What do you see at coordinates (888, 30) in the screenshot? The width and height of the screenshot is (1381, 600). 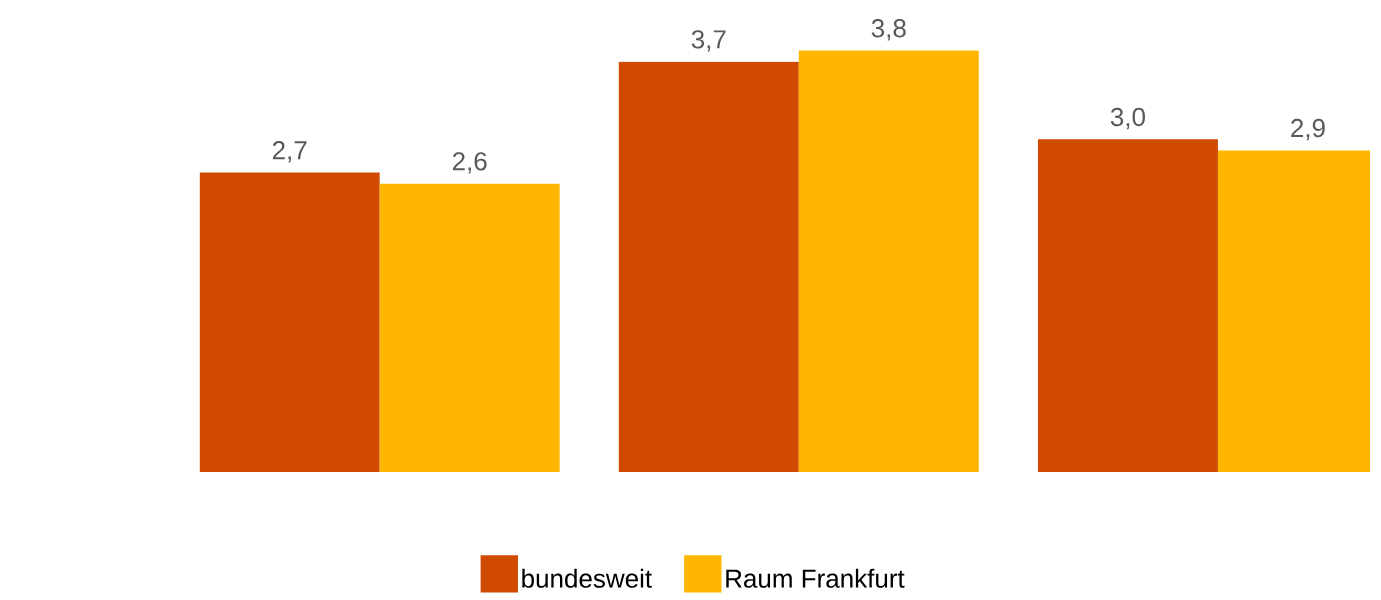 I see `data-label: 3,8` at bounding box center [888, 30].